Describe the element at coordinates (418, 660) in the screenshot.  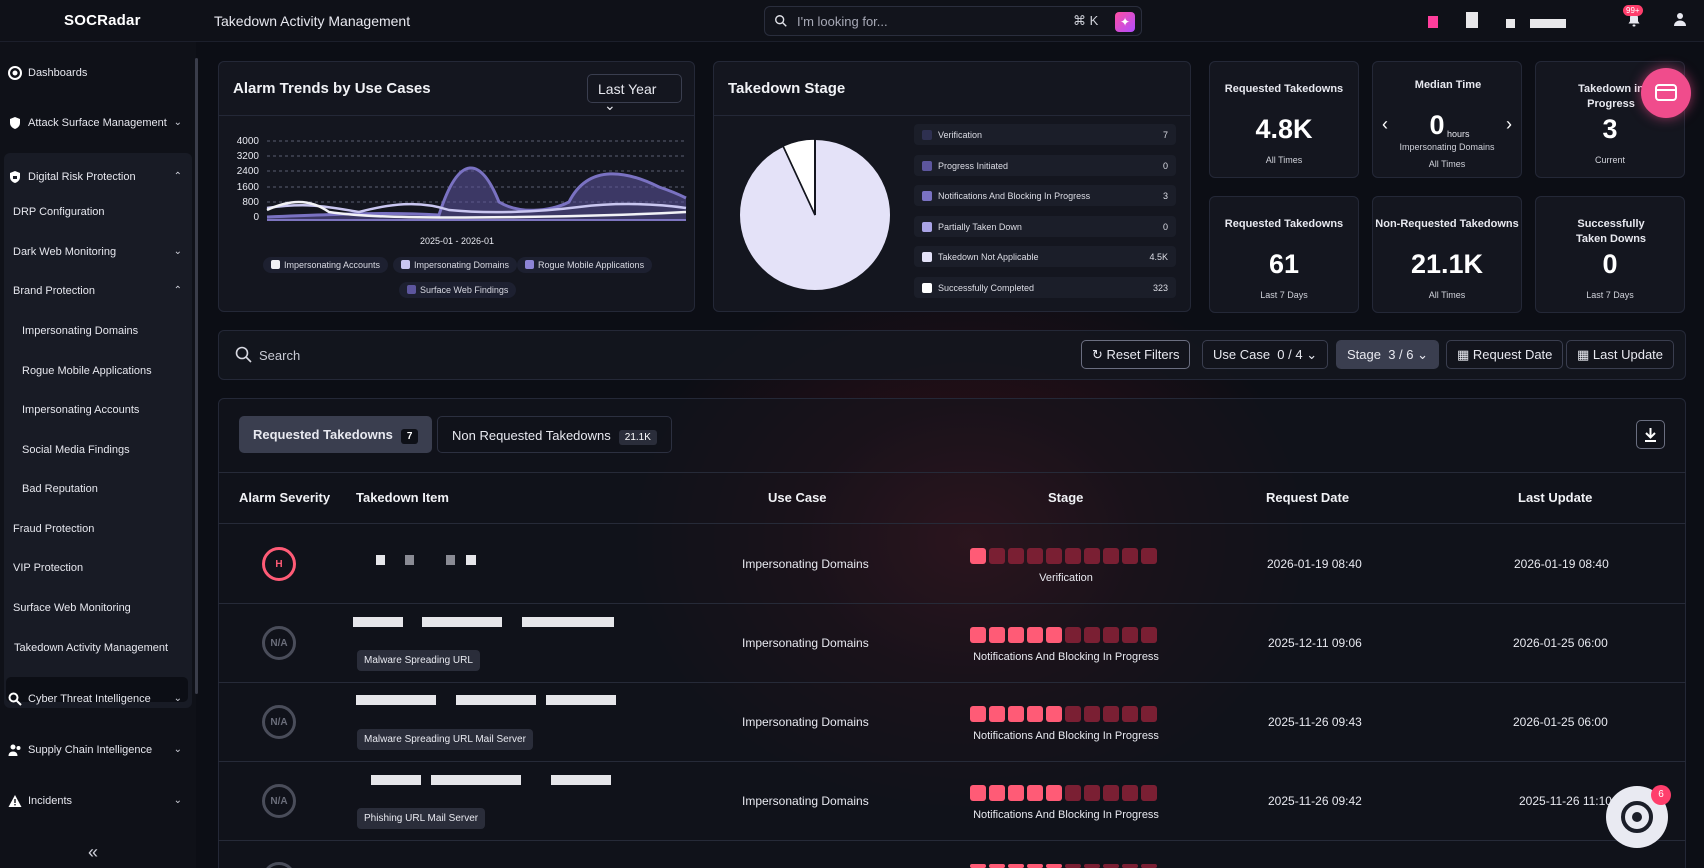
I see `item-tag: Malware Spreading URL` at that location.